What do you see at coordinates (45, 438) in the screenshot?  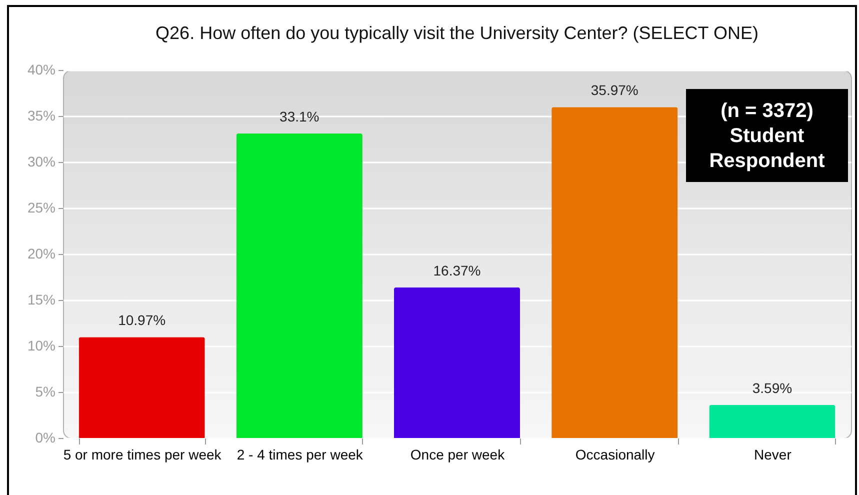 I see `y-tick-label: 0%` at bounding box center [45, 438].